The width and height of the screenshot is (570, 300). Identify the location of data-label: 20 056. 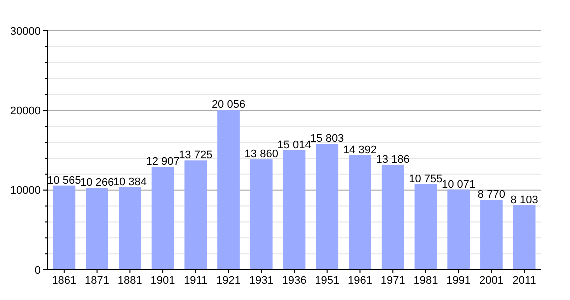
(229, 105).